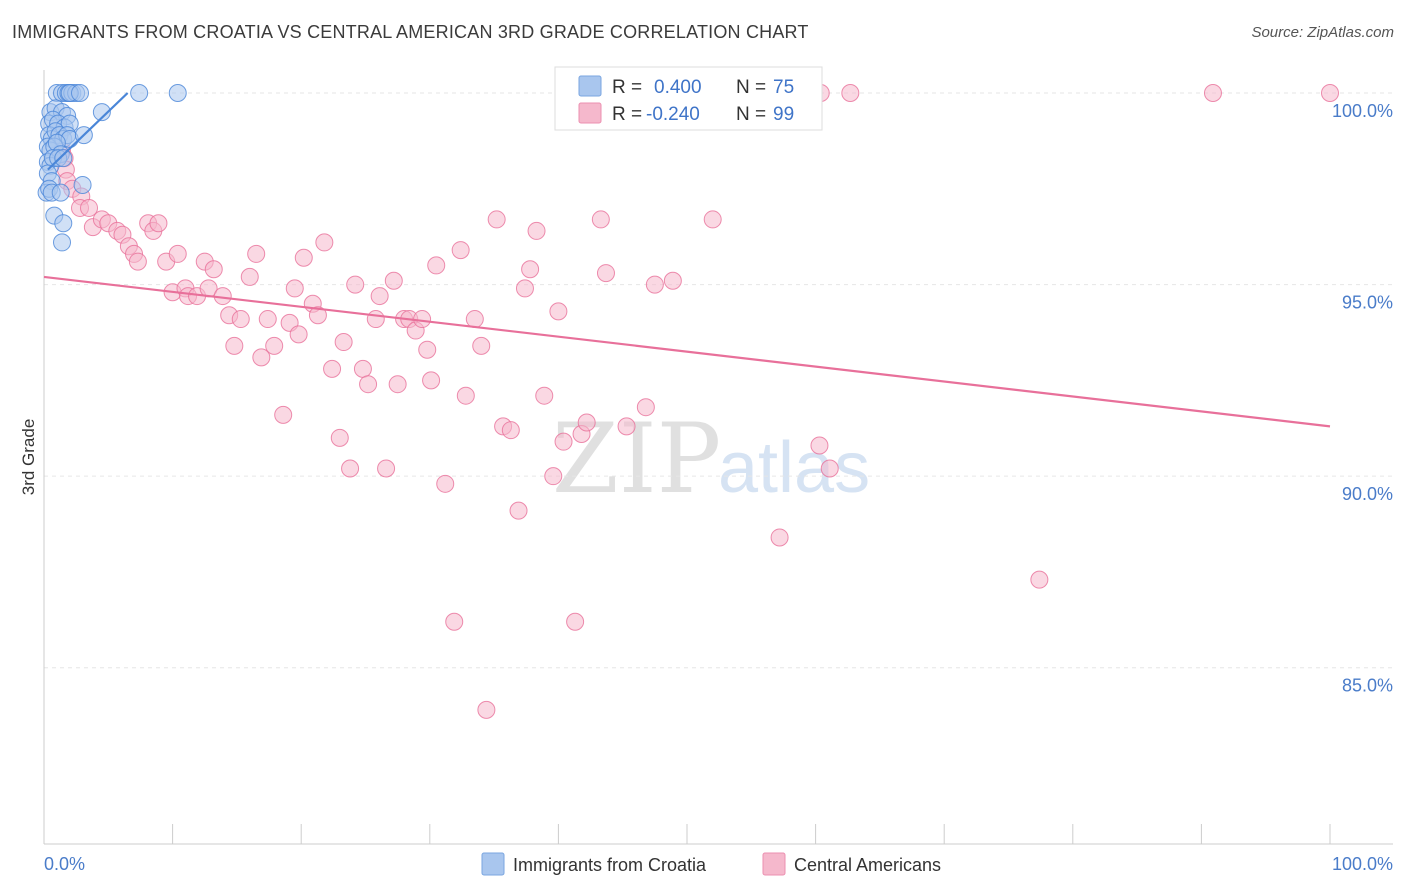 This screenshot has height=892, width=1406. Describe the element at coordinates (627, 87) in the screenshot. I see `legend-r-label-croatia: R =` at that location.